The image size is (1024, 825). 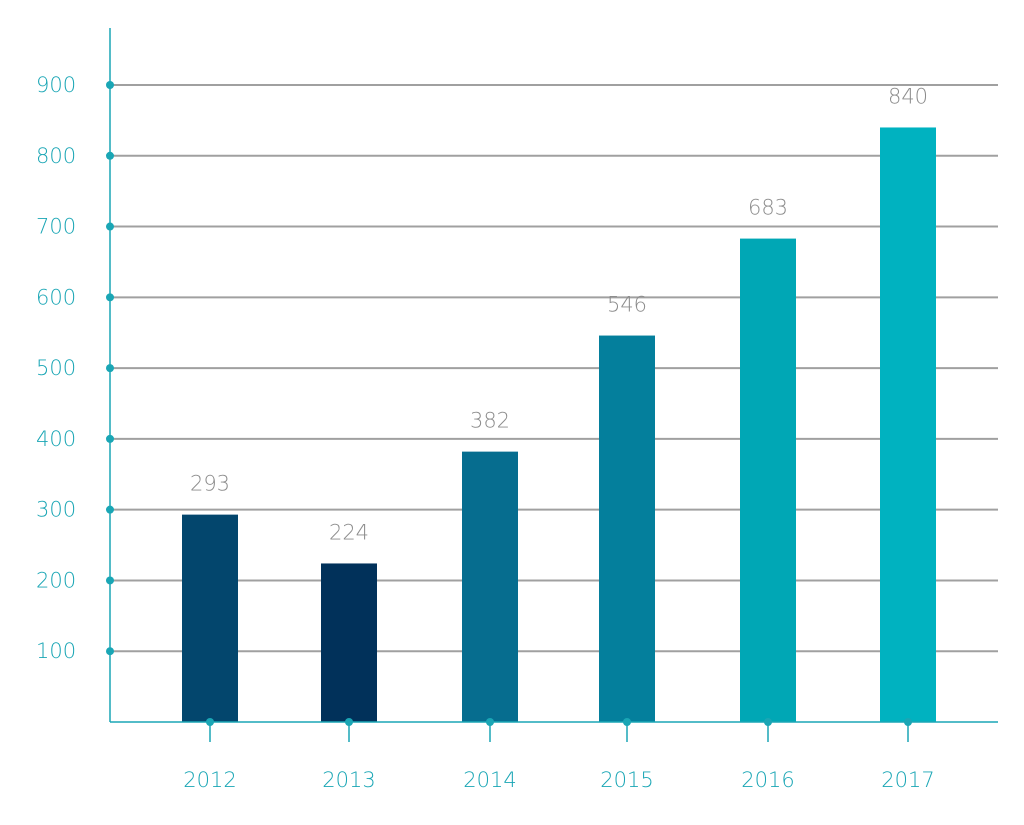 I want to click on x-tick-label-2015: 2015, so click(x=626, y=780).